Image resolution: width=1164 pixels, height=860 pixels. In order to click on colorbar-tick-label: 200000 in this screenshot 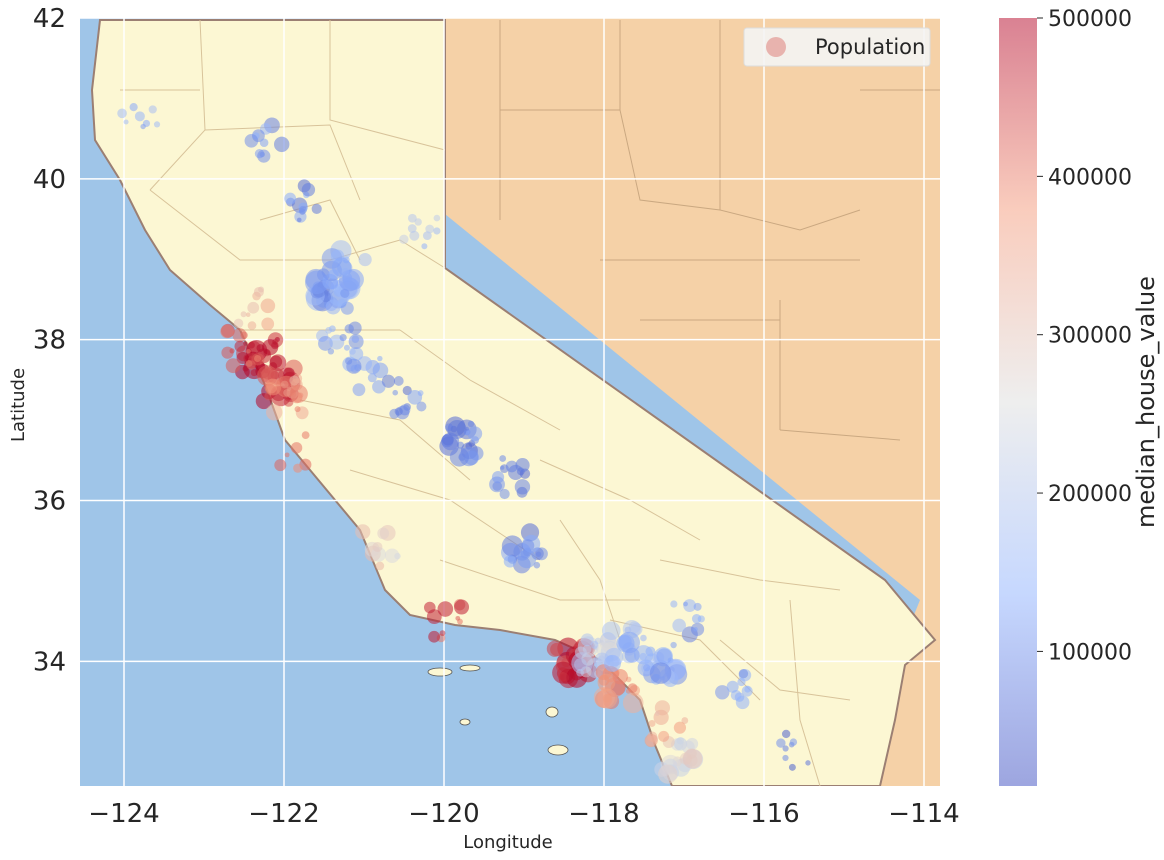, I will do `click(1090, 494)`.